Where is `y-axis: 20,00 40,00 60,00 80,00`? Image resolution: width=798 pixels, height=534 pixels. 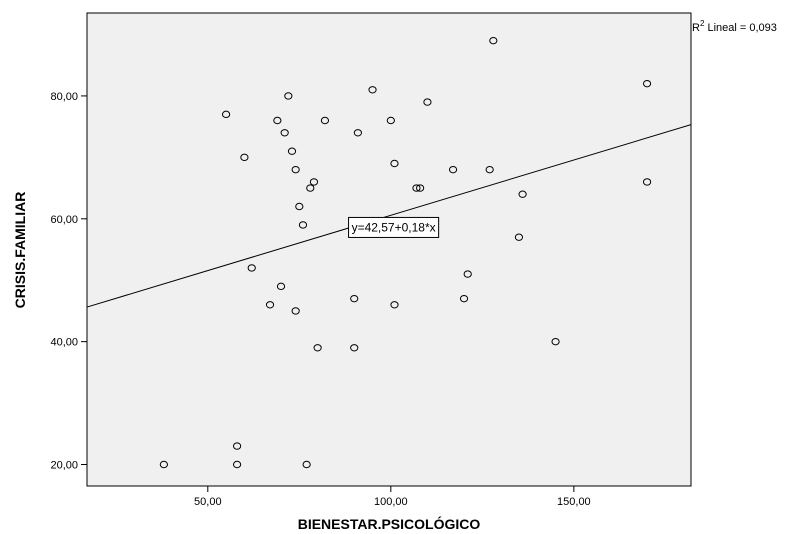 y-axis: 20,00 40,00 60,00 80,00 is located at coordinates (68, 281).